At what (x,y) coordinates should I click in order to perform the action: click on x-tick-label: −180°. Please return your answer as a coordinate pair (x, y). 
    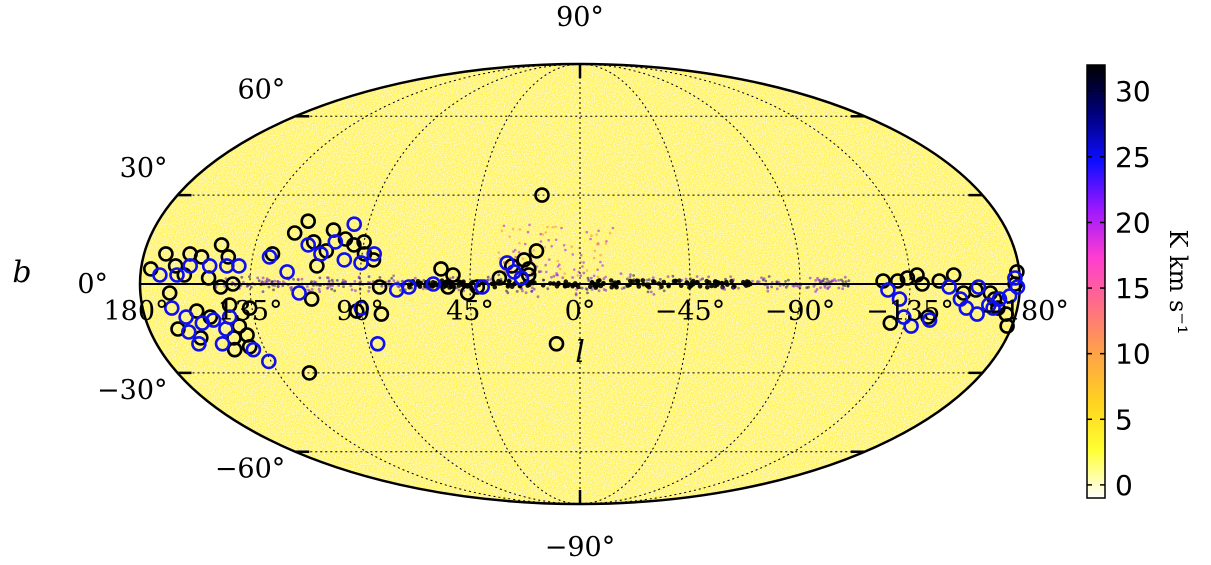
    Looking at the image, I should click on (1025, 311).